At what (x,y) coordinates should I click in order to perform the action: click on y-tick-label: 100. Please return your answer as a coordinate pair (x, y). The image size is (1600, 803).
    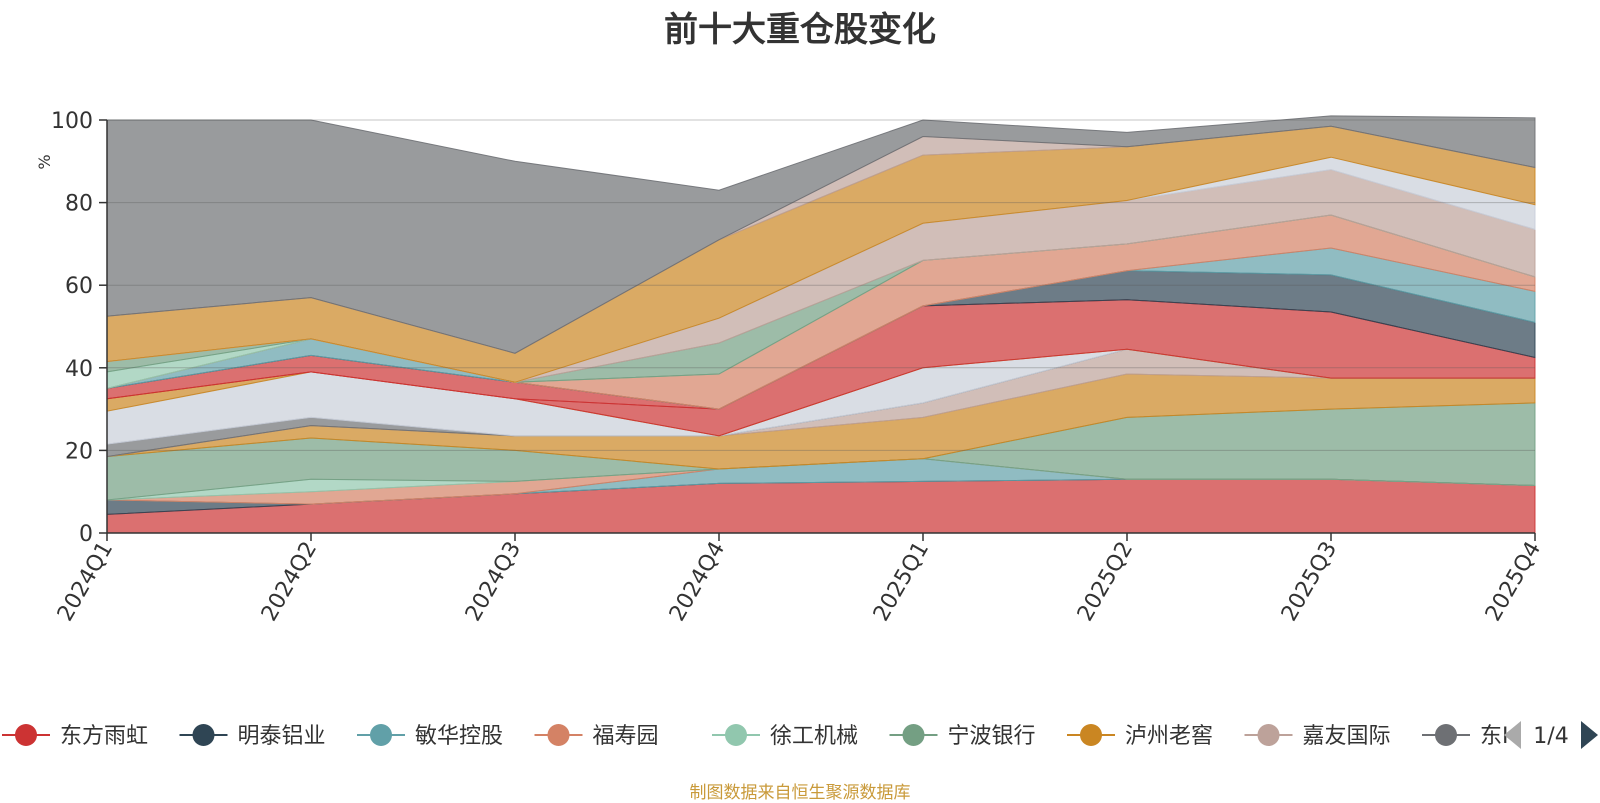
    Looking at the image, I should click on (72, 121).